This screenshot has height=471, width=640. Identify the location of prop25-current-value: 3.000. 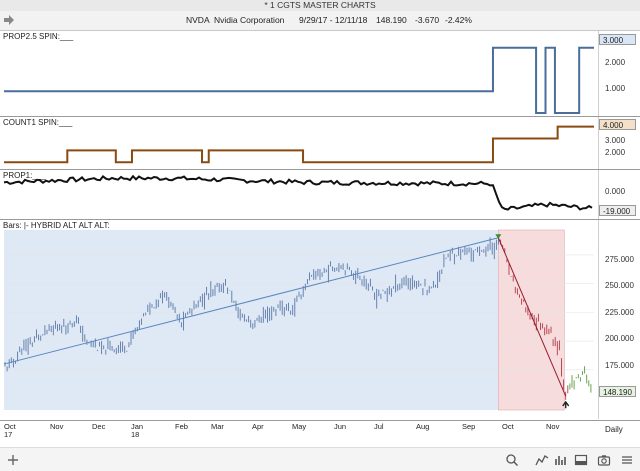
(617, 39).